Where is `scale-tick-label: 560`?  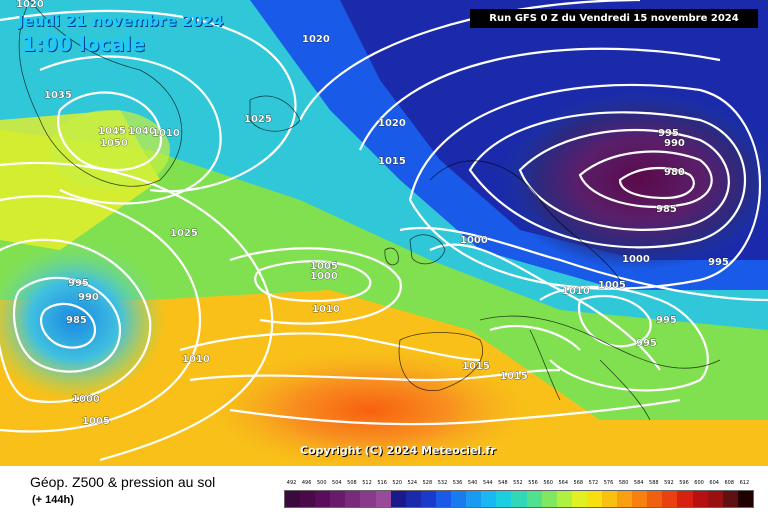
scale-tick-label: 560 is located at coordinates (548, 483).